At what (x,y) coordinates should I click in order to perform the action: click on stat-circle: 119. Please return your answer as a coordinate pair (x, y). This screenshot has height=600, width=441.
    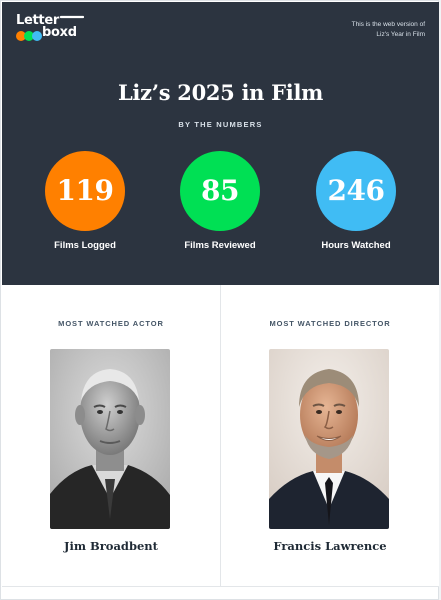
    Looking at the image, I should click on (85, 191).